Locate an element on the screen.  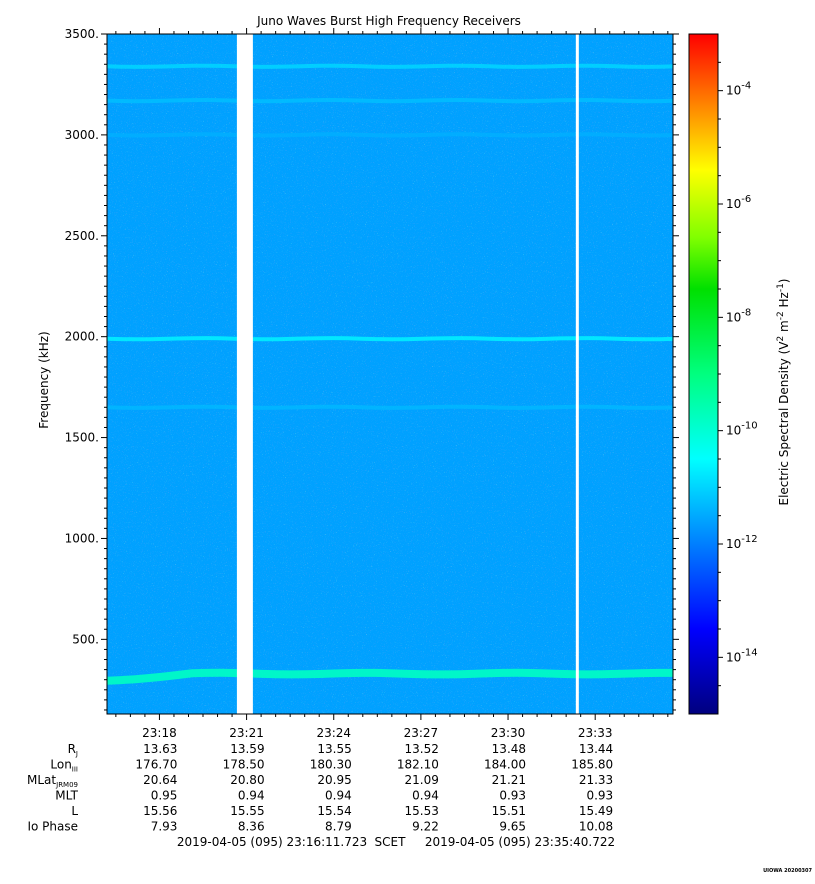
ephemeris-value: 21.09 is located at coordinates (422, 780).